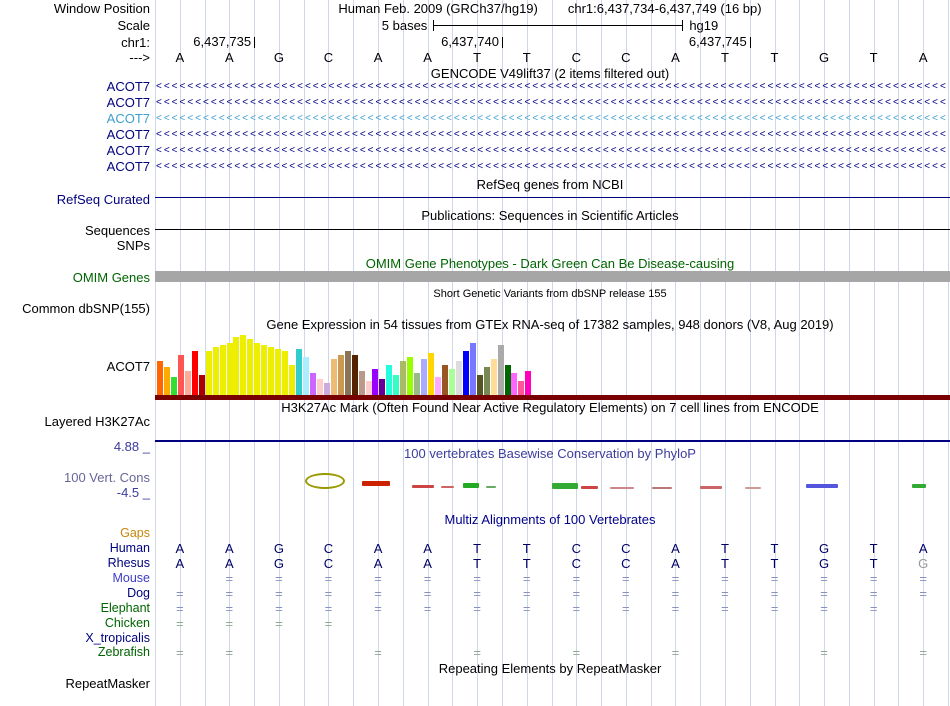  What do you see at coordinates (97, 421) in the screenshot?
I see `layered-h3k27ac-label: Layered H3K27Ac` at bounding box center [97, 421].